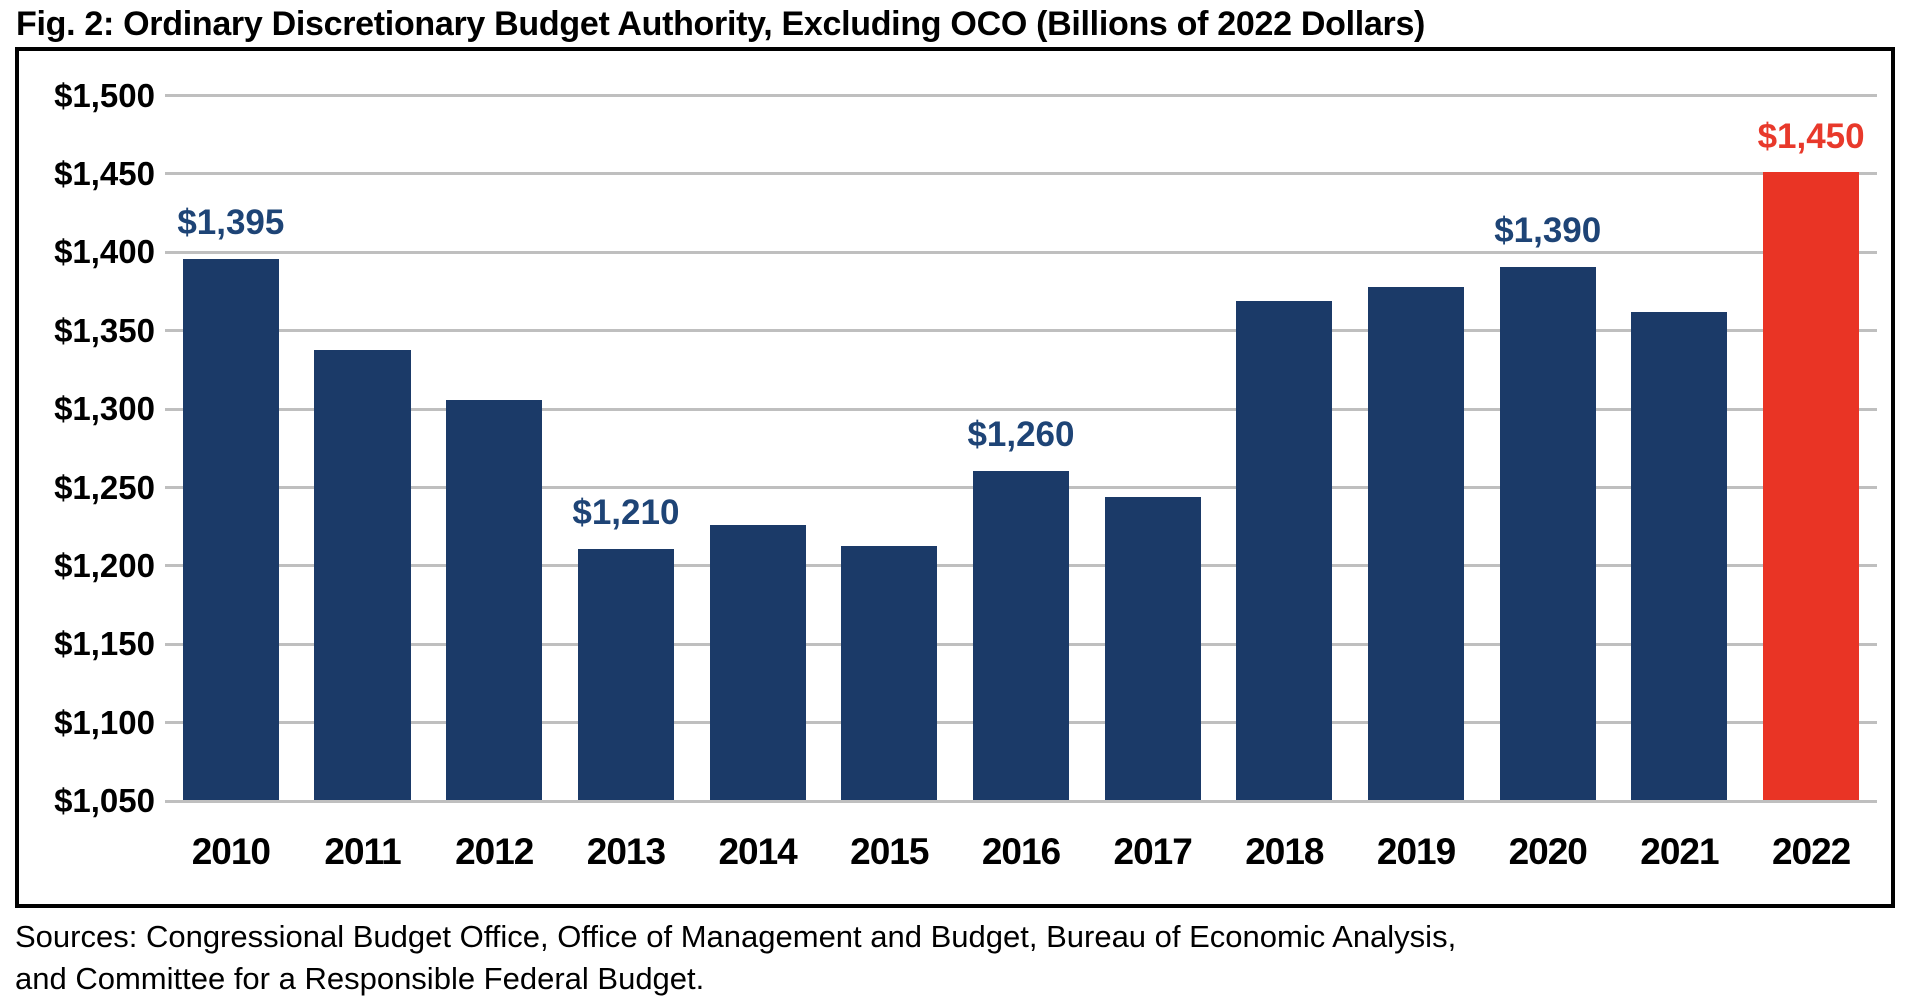 The image size is (1910, 1004). What do you see at coordinates (104, 644) in the screenshot?
I see `y-tick-label: $1,150` at bounding box center [104, 644].